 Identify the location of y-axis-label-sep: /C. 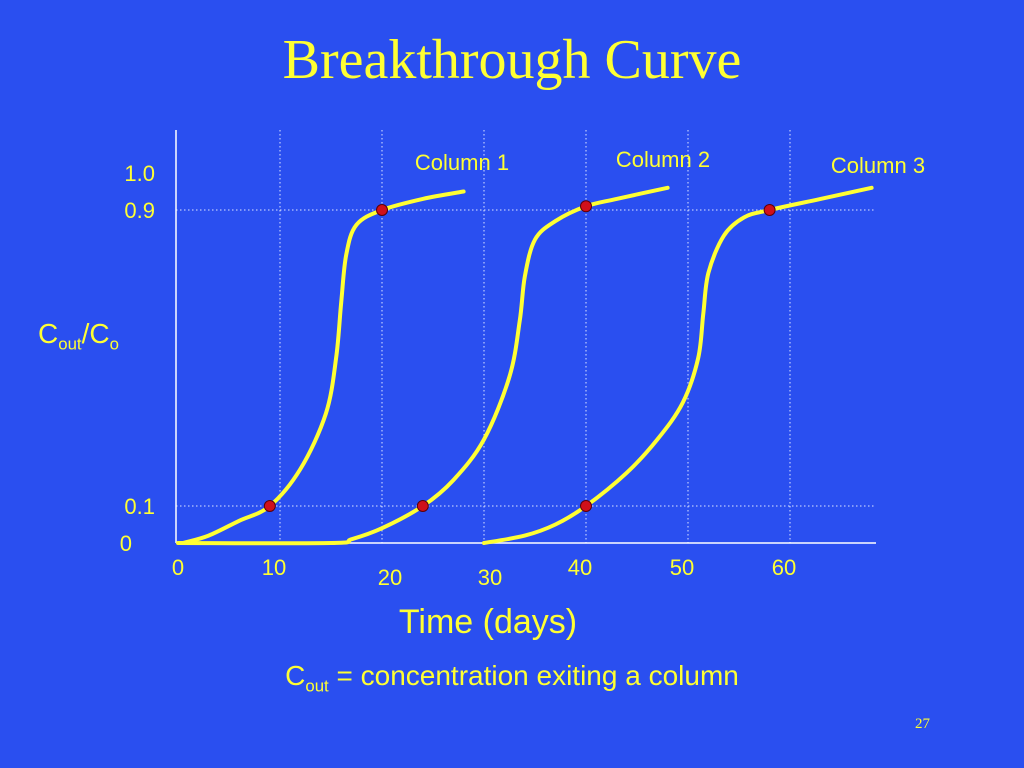
(95, 333).